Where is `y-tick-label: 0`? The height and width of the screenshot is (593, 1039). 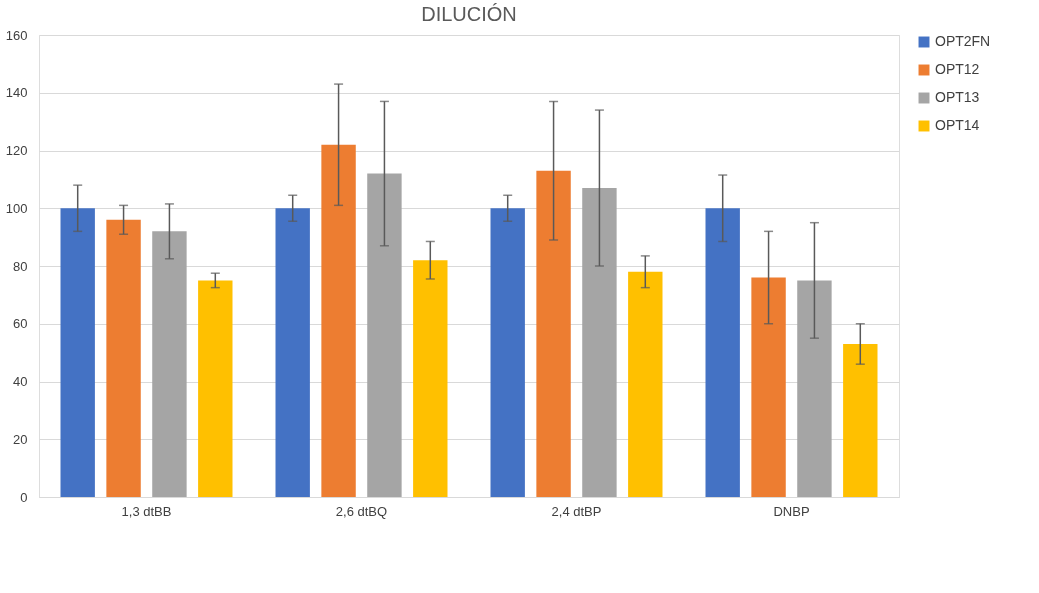
y-tick-label: 0 is located at coordinates (24, 497).